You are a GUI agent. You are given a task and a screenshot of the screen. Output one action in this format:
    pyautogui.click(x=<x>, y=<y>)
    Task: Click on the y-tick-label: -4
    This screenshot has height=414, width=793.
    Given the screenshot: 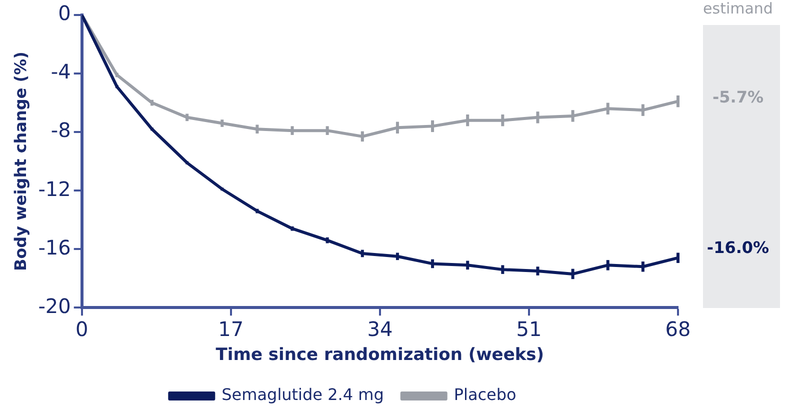 What is the action you would take?
    pyautogui.click(x=60, y=72)
    